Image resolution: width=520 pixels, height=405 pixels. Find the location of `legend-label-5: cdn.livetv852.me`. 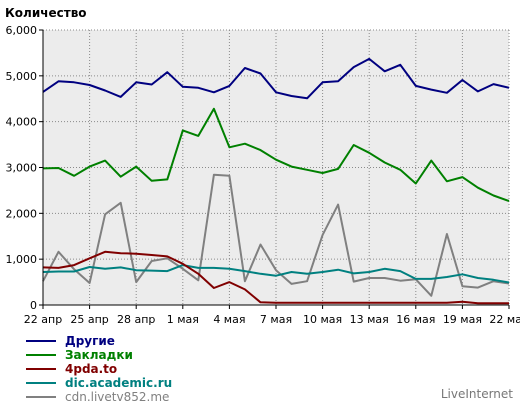

legend-label-5: cdn.livetv852.me is located at coordinates (117, 397).